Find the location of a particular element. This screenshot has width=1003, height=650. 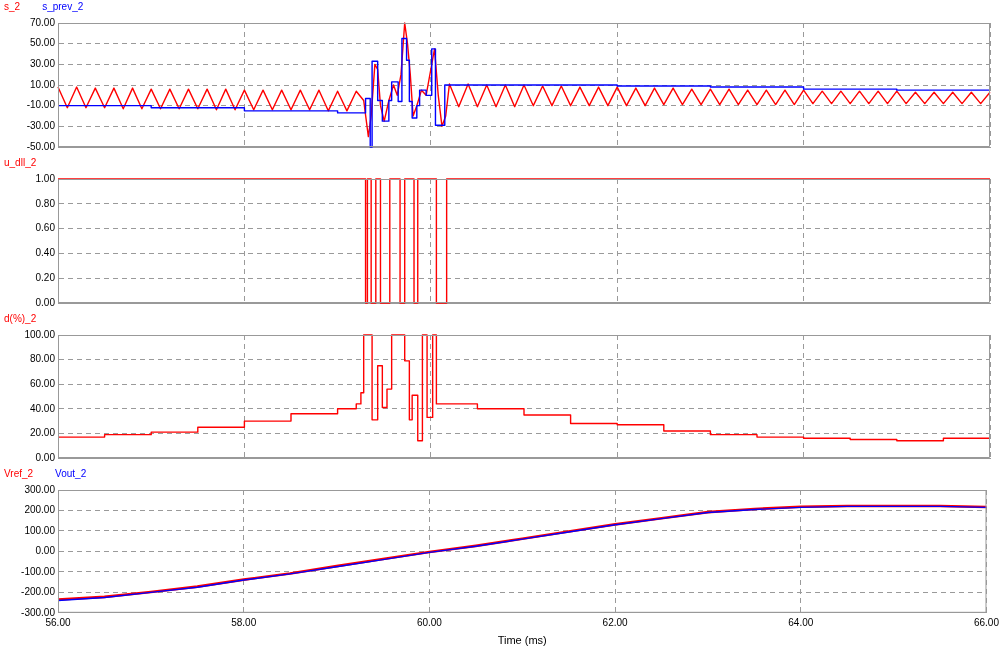

y-tick-label: 80.00 is located at coordinates (42, 359).